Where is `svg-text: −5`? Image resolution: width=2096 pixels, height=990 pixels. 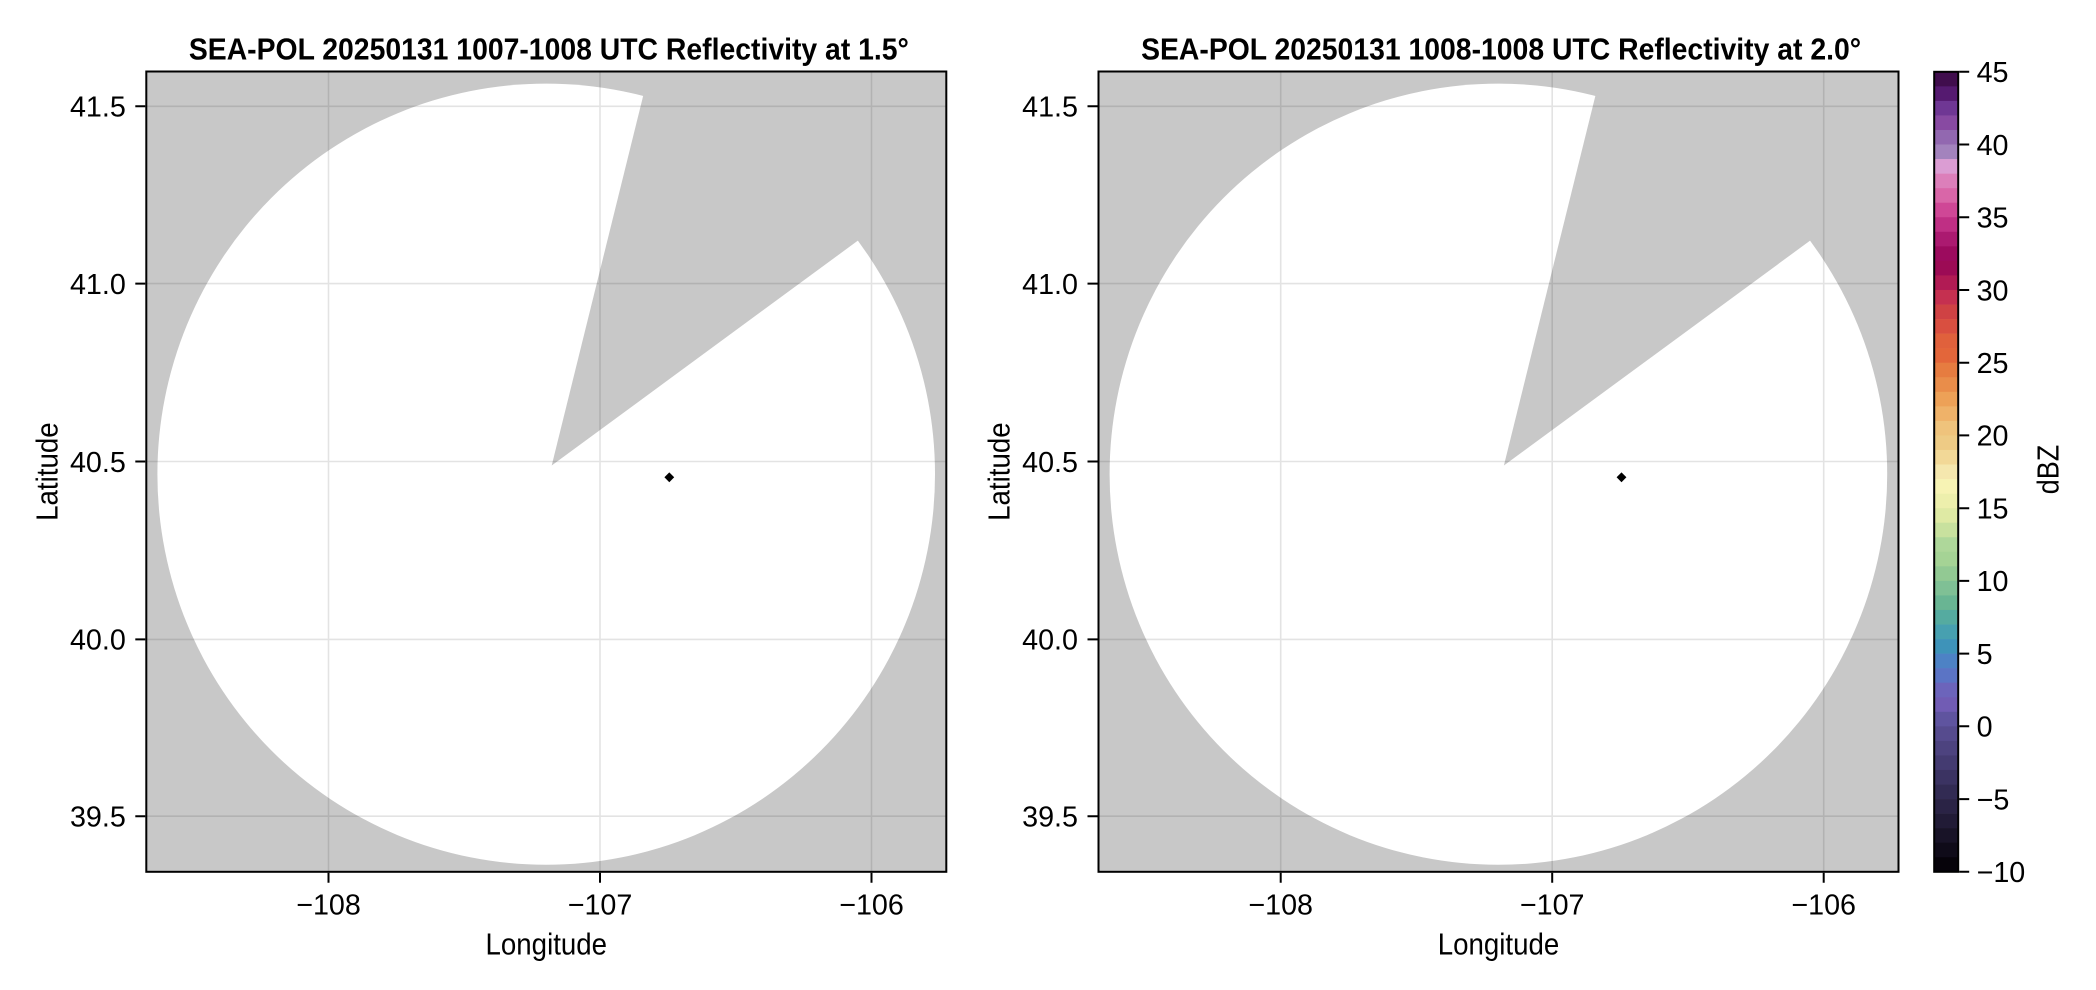 svg-text: −5 is located at coordinates (1993, 800).